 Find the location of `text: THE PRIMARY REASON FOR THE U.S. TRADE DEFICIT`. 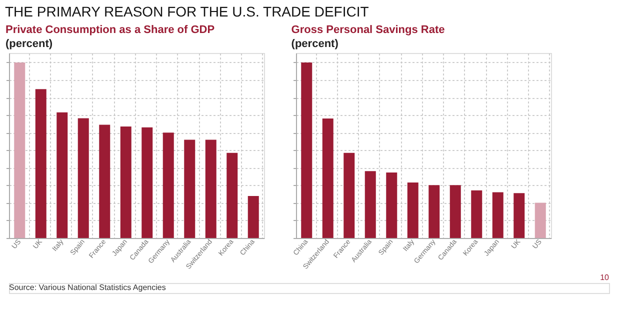

text: THE PRIMARY REASON FOR THE U.S. TRADE DEFICIT is located at coordinates (187, 12).